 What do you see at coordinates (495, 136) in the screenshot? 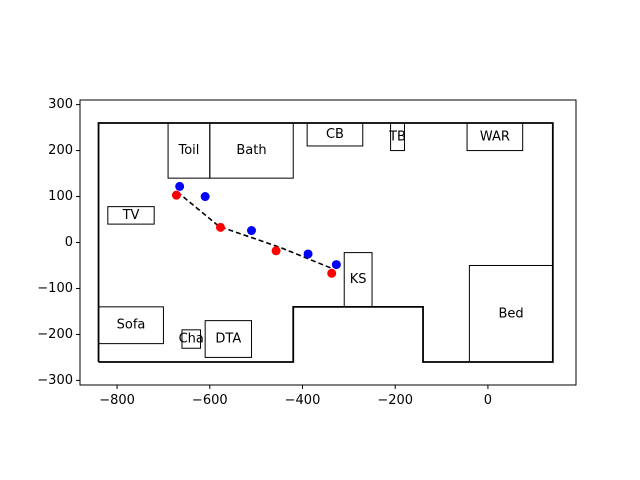
I see `furniture-war-label: WAR` at bounding box center [495, 136].